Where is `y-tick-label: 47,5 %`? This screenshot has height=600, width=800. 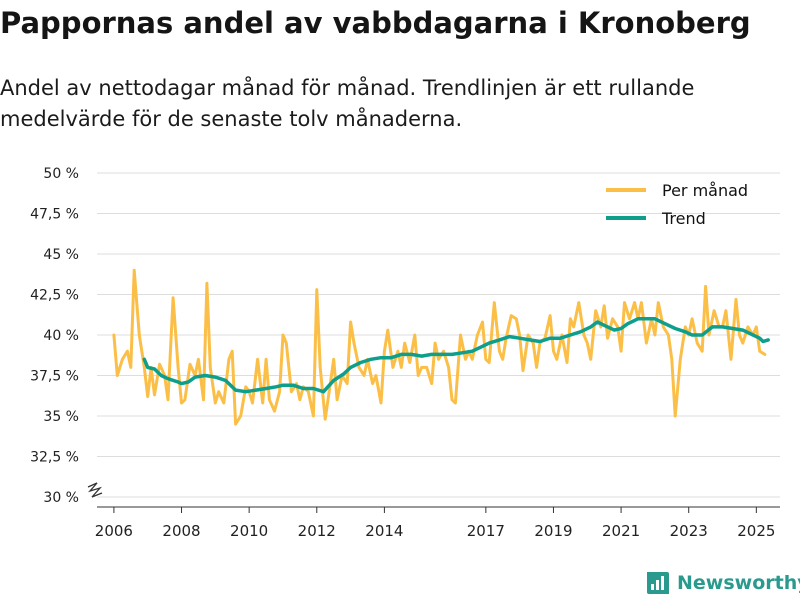 y-tick-label: 47,5 % is located at coordinates (54, 215).